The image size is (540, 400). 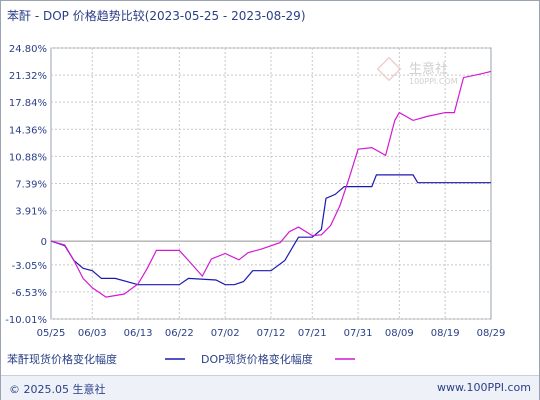 I want to click on y-tick-label: 21.32%, so click(x=28, y=76).